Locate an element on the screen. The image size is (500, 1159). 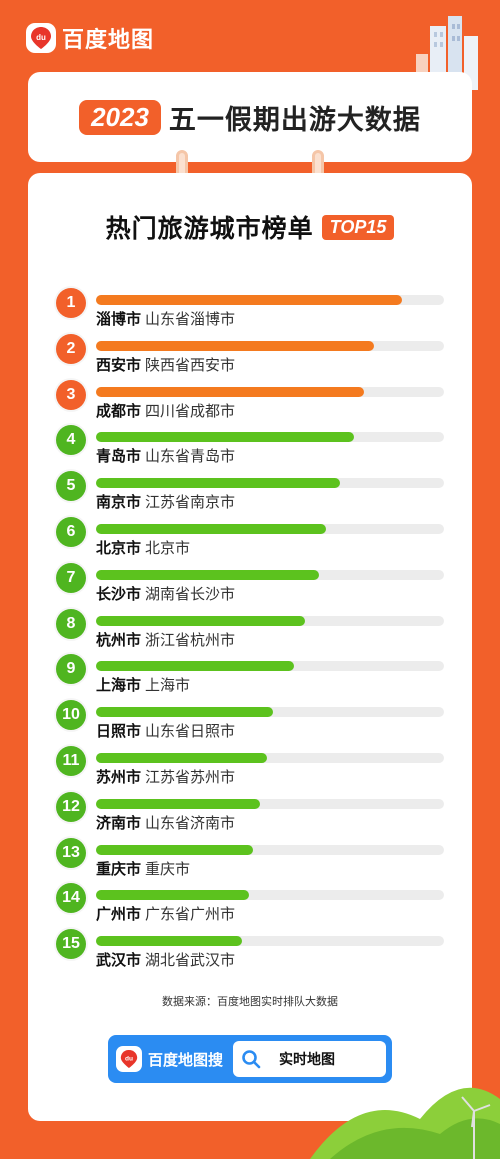
search-query-text: 实时地图 is located at coordinates (307, 1060).